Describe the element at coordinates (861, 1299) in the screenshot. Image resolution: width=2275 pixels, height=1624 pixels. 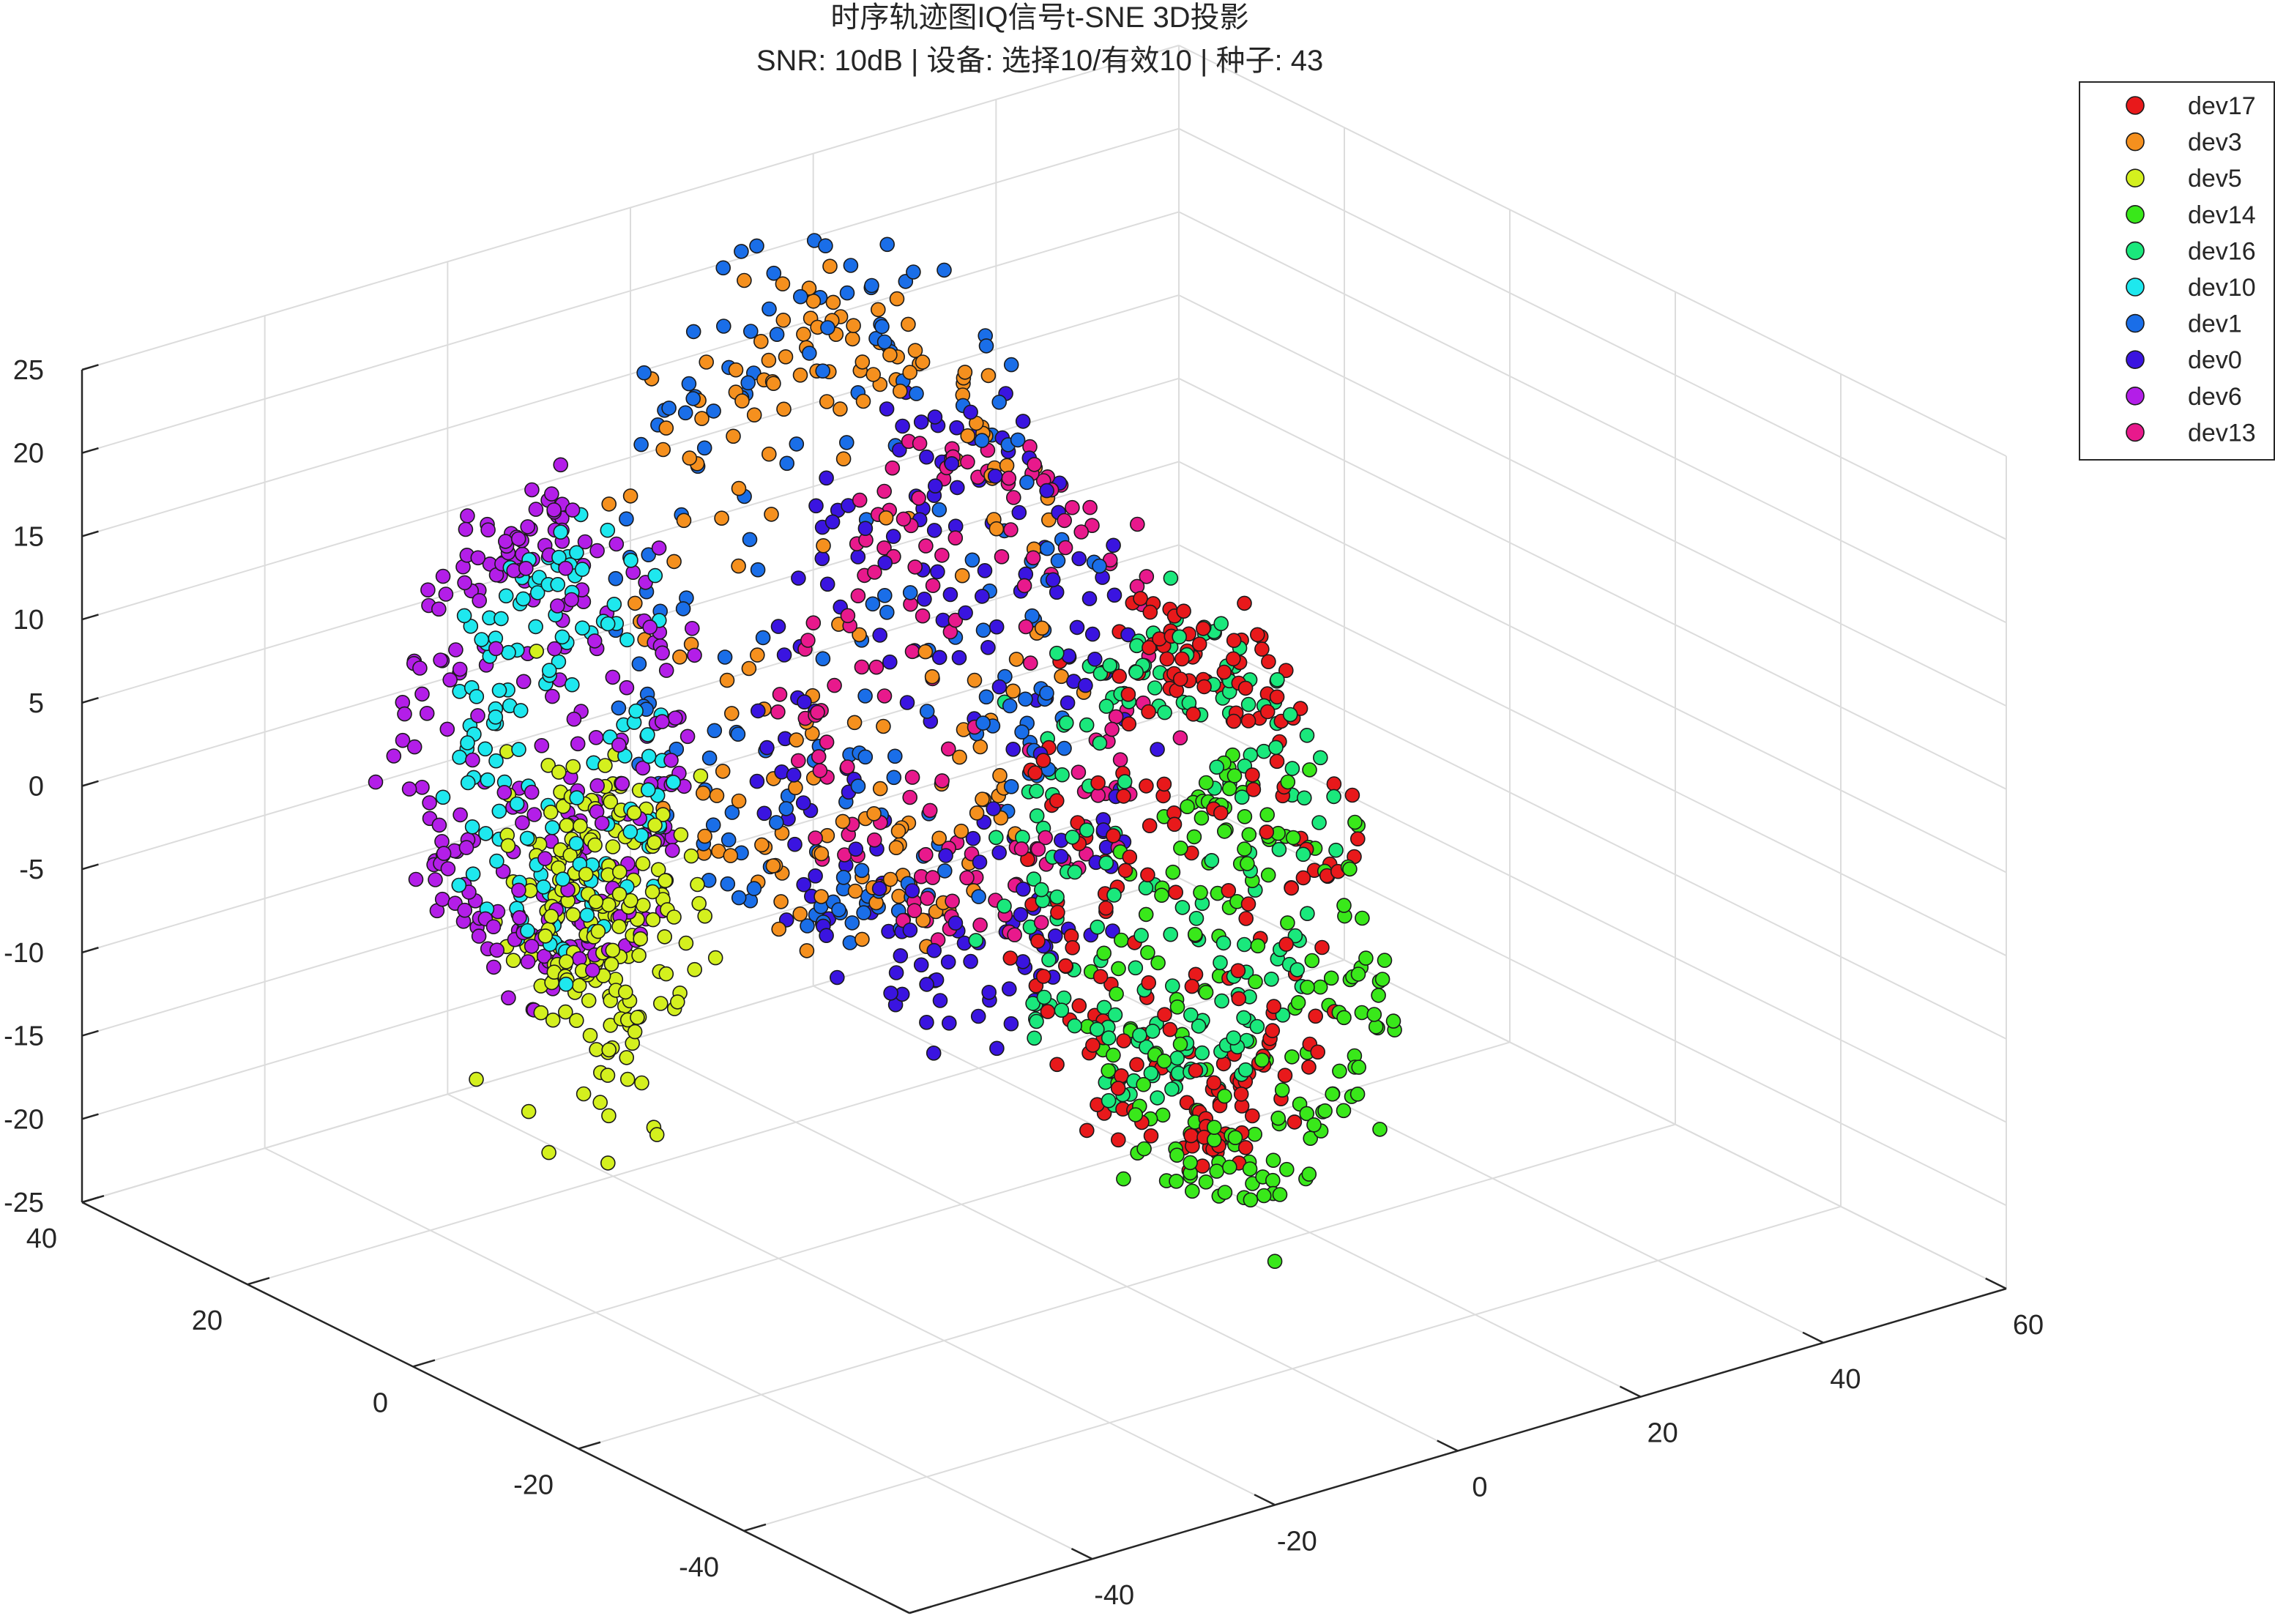
I see `floor-grid-x` at that location.